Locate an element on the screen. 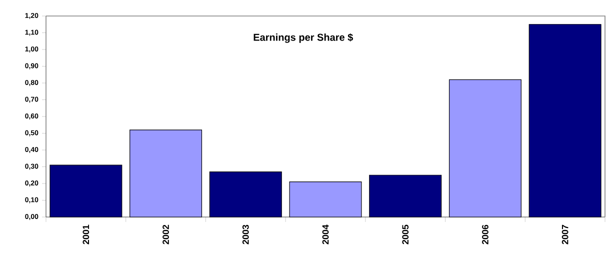 Image resolution: width=614 pixels, height=279 pixels. x-tick-label: 2001 is located at coordinates (86, 234).